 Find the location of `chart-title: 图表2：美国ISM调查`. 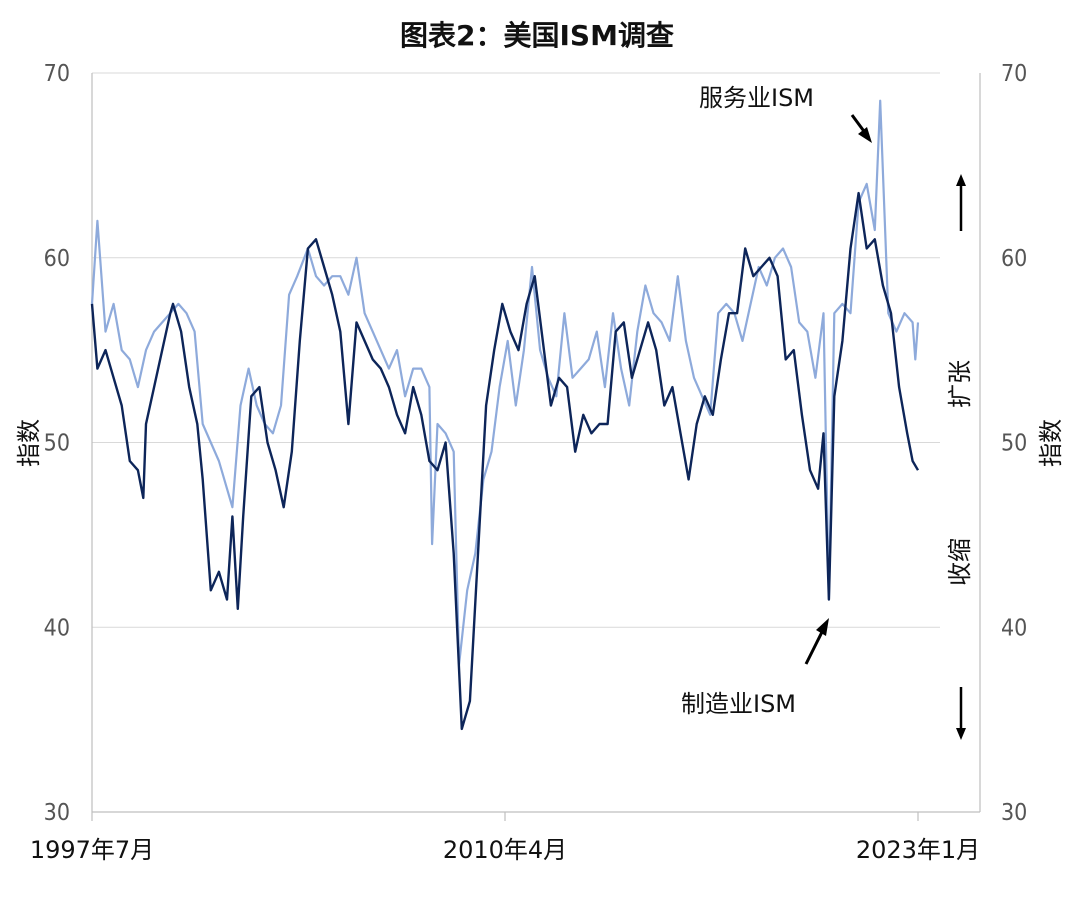

chart-title: 图表2：美国ISM调查 is located at coordinates (537, 35).